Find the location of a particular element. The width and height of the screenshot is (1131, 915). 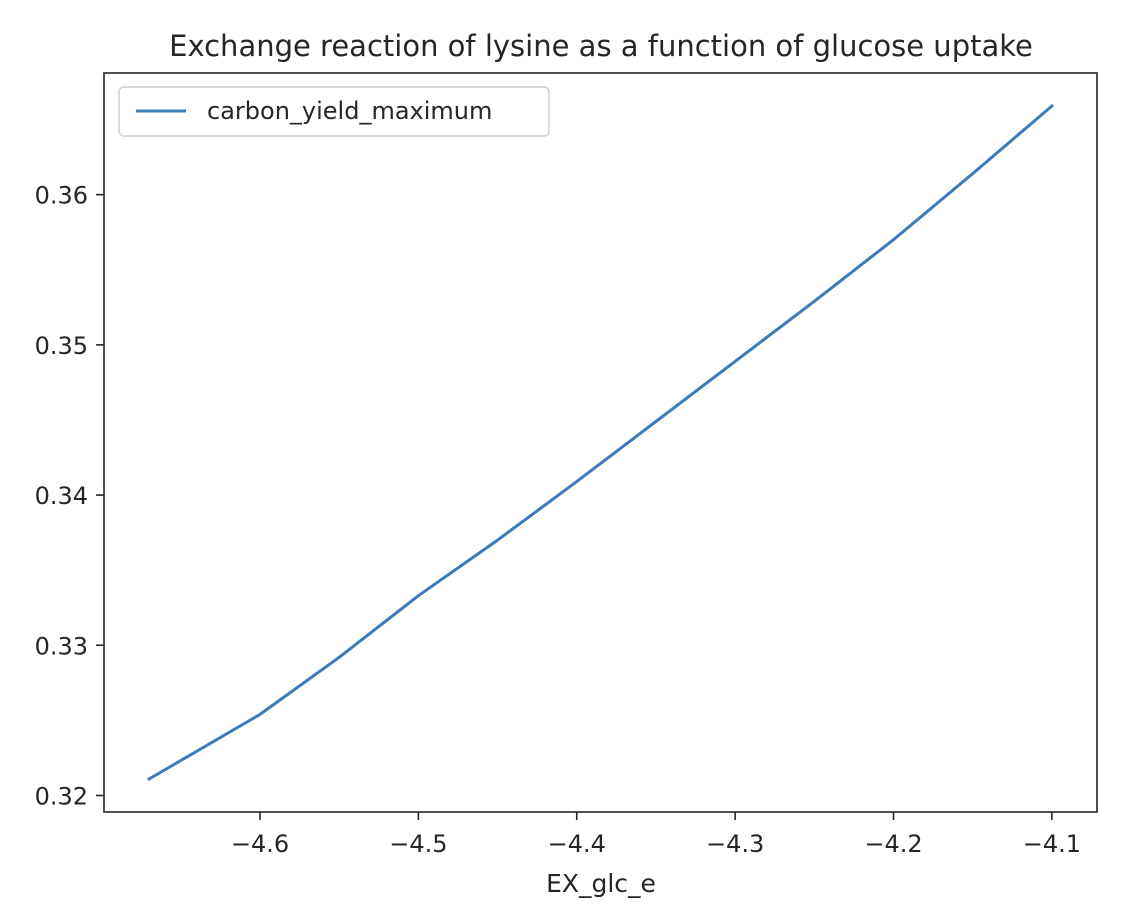

legend-label-carbon-yield-maximum: carbon_yield_maximum is located at coordinates (349, 111).